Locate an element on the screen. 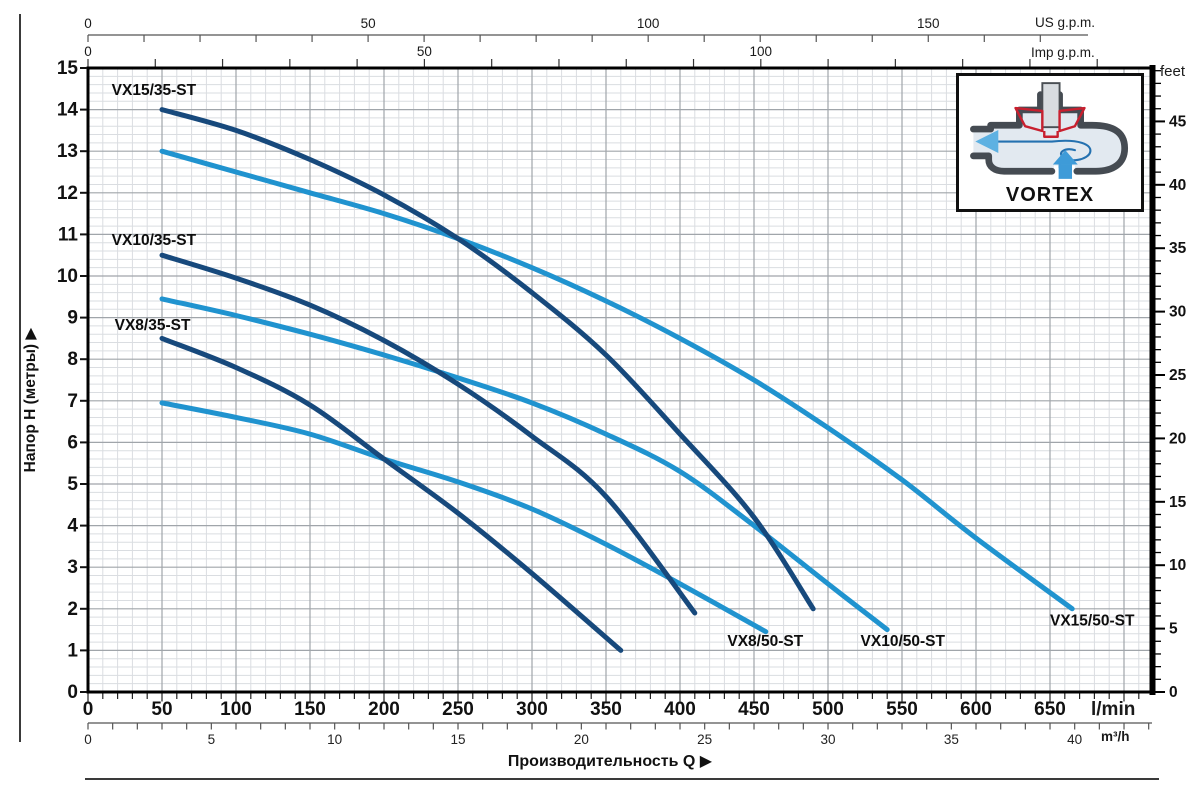 The width and height of the screenshot is (1200, 791). feet-unit-label: feet is located at coordinates (1173, 71).